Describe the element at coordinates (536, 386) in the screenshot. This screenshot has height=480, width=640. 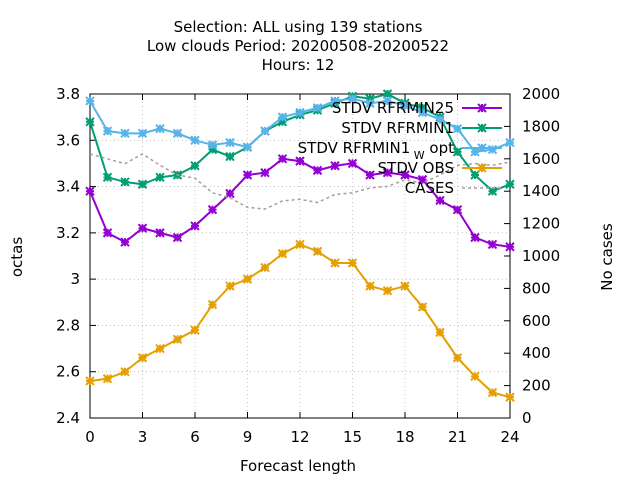
I see `y2-tick-label: 200` at that location.